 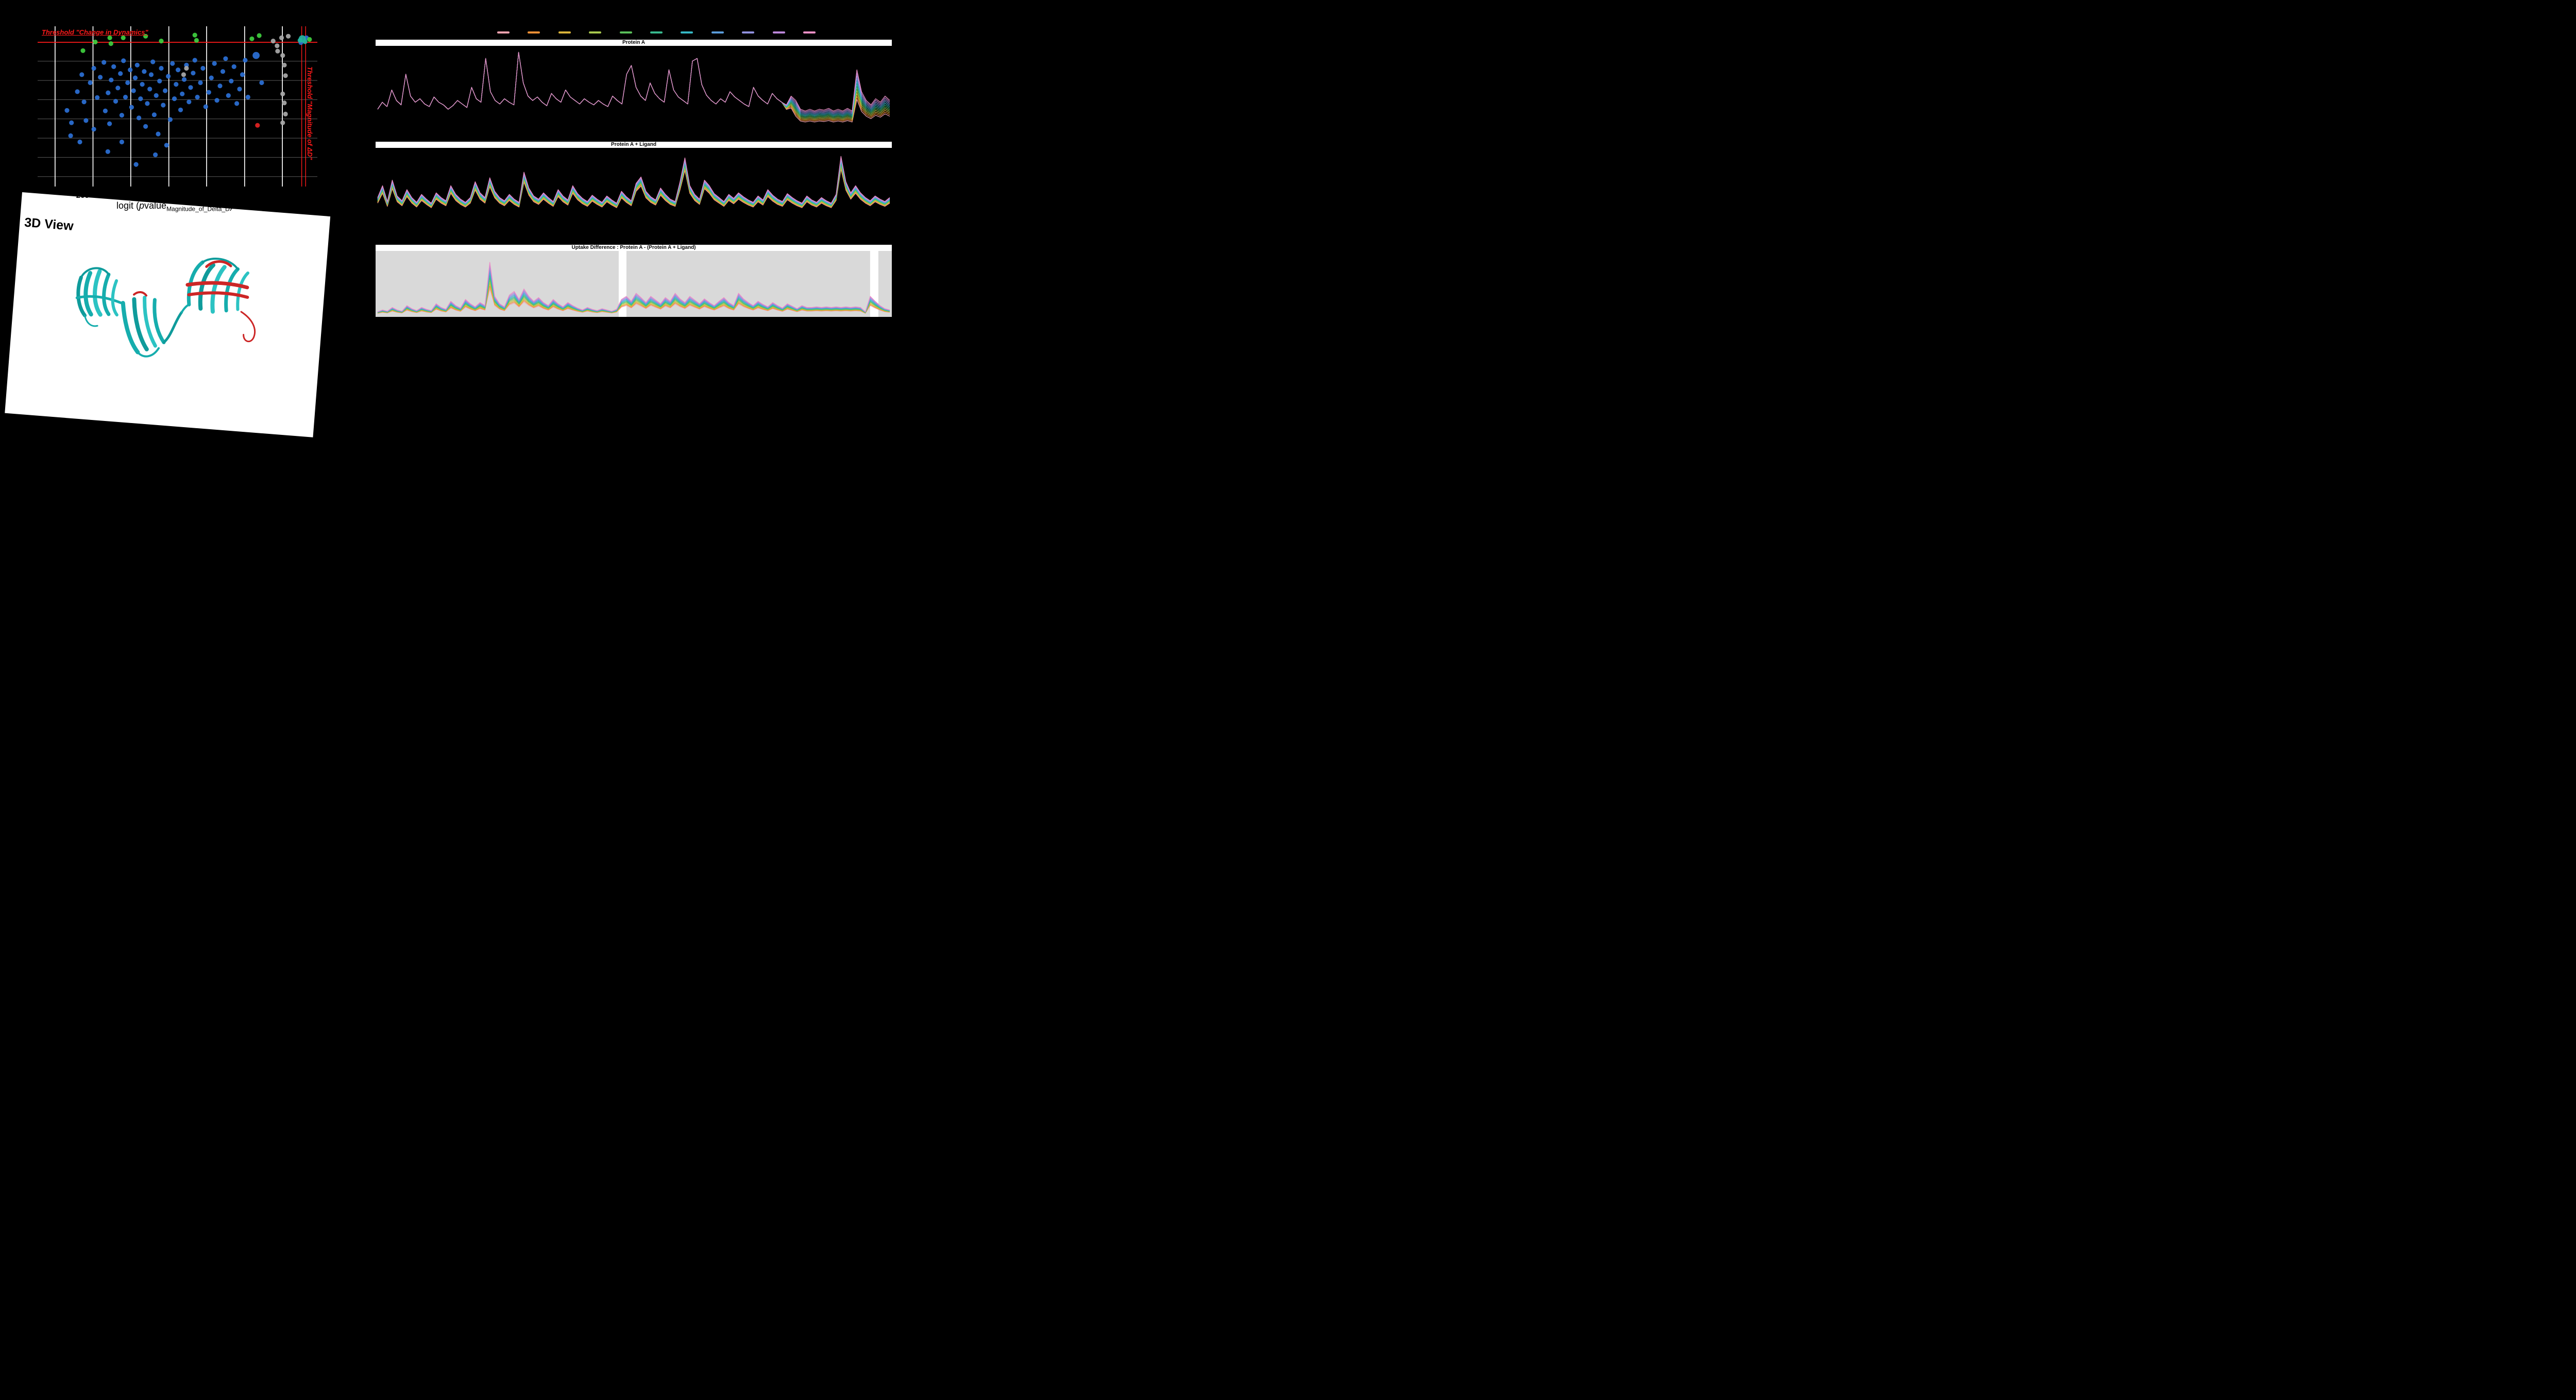 I want to click on volcano-x-axis-label: logit (pvalueMagnitude_of_Delta_D), so click(x=174, y=206).